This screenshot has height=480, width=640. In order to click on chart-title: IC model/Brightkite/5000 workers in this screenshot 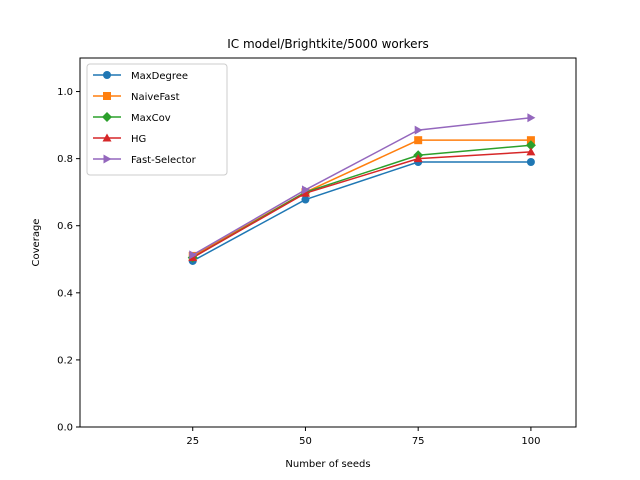, I will do `click(328, 44)`.